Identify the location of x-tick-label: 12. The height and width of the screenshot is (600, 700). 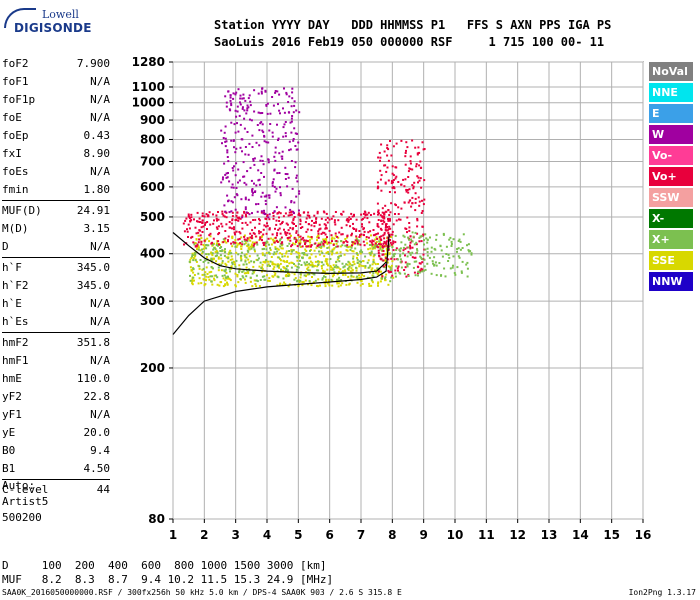
(517, 535).